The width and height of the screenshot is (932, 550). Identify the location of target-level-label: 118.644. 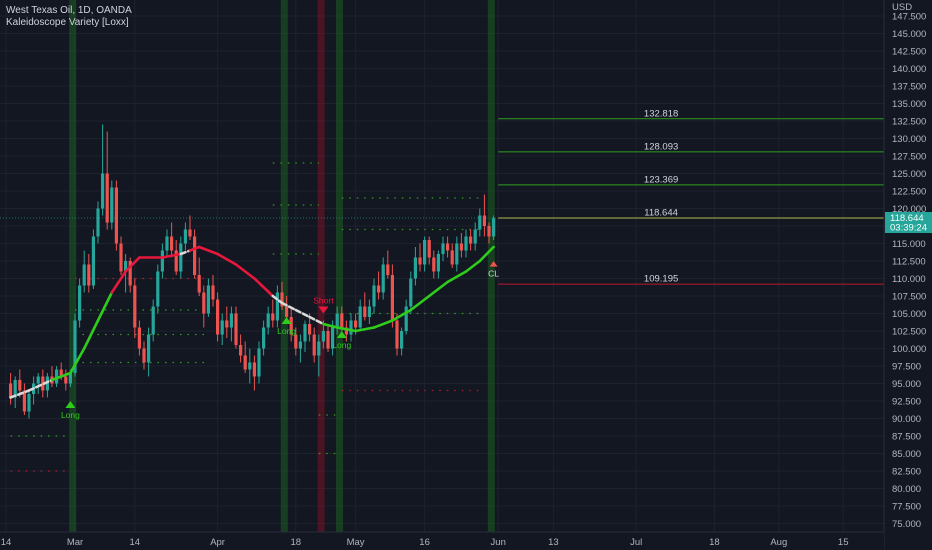
(661, 212).